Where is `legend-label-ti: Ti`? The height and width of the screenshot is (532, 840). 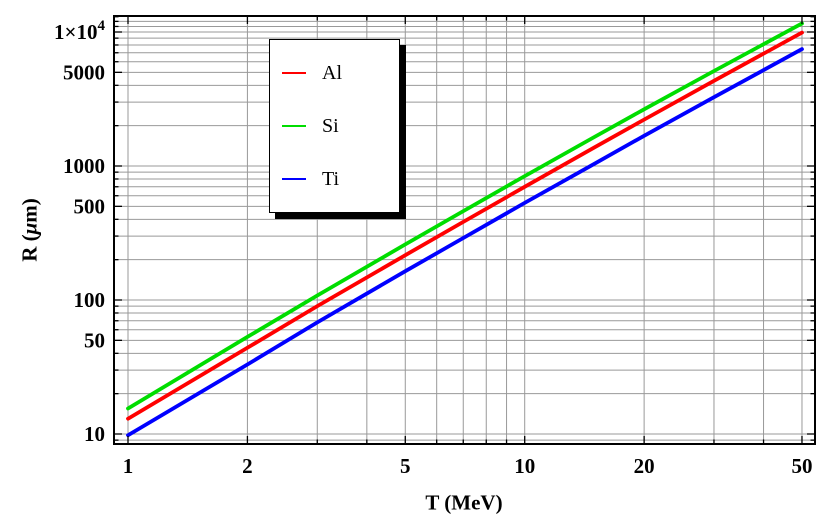 legend-label-ti: Ti is located at coordinates (331, 179).